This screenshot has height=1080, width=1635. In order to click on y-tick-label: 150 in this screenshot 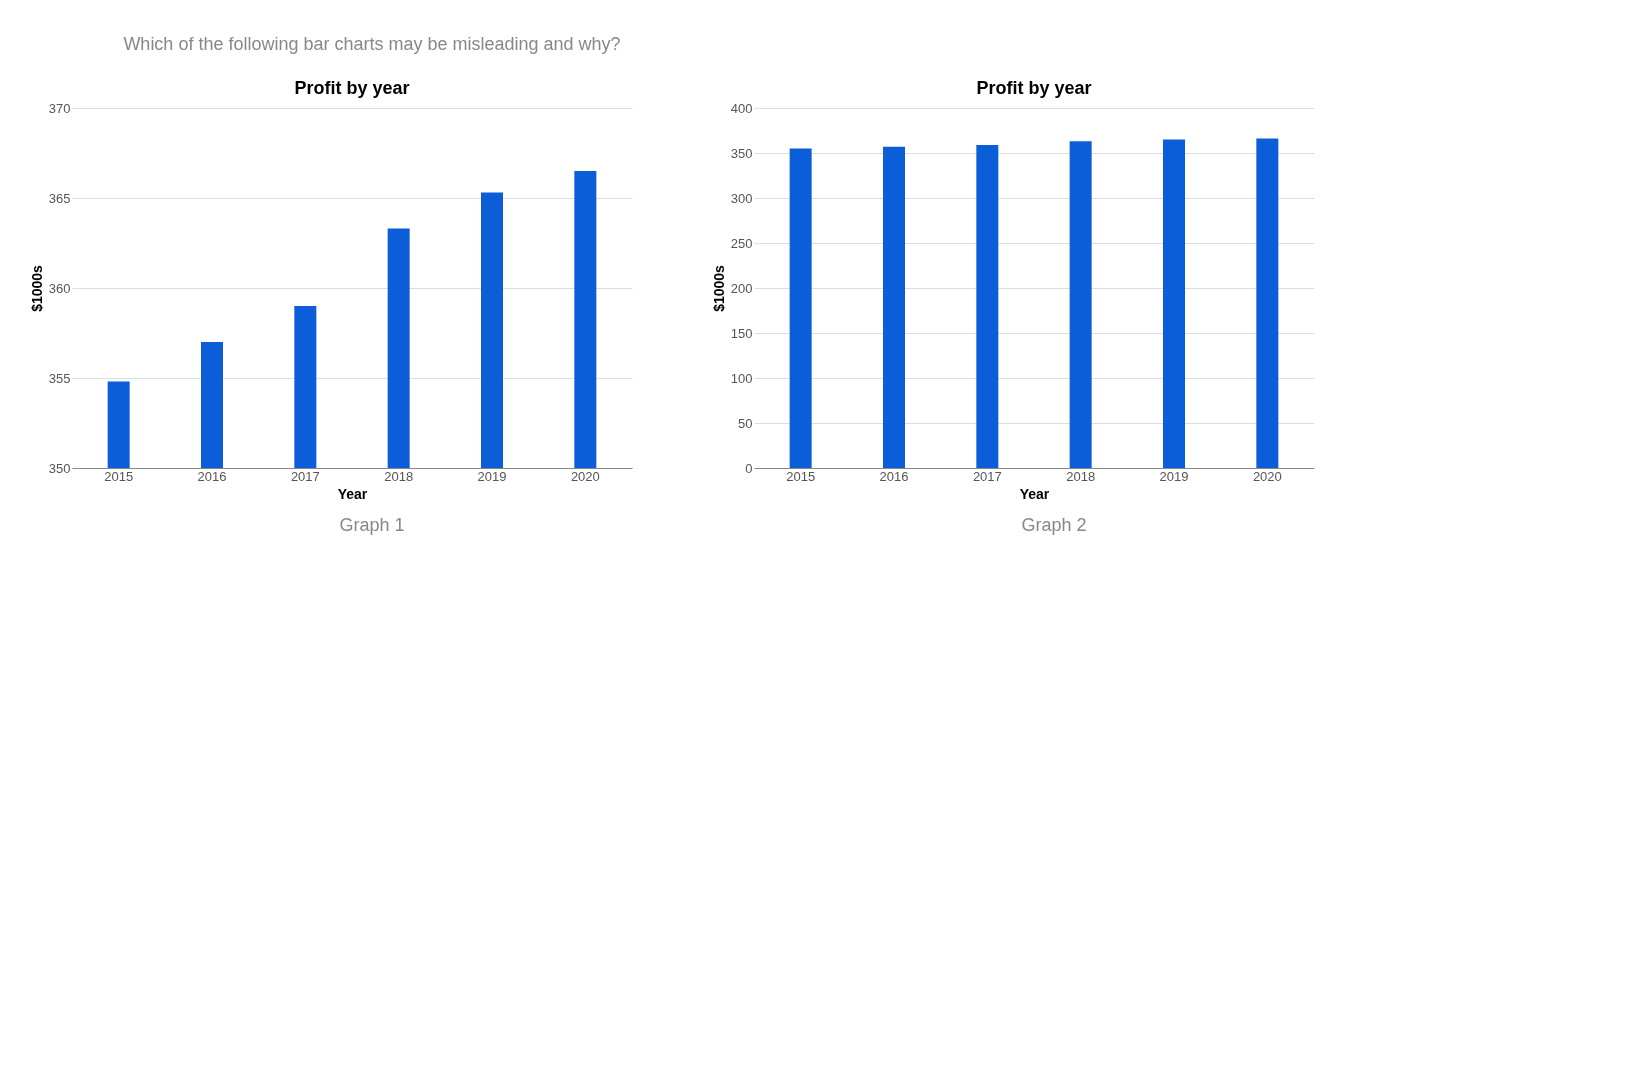, I will do `click(741, 333)`.